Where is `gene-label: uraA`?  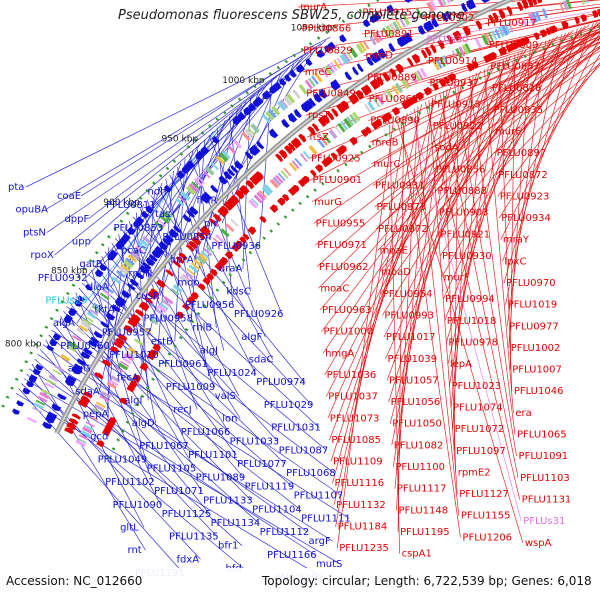 gene-label: uraA is located at coordinates (231, 269).